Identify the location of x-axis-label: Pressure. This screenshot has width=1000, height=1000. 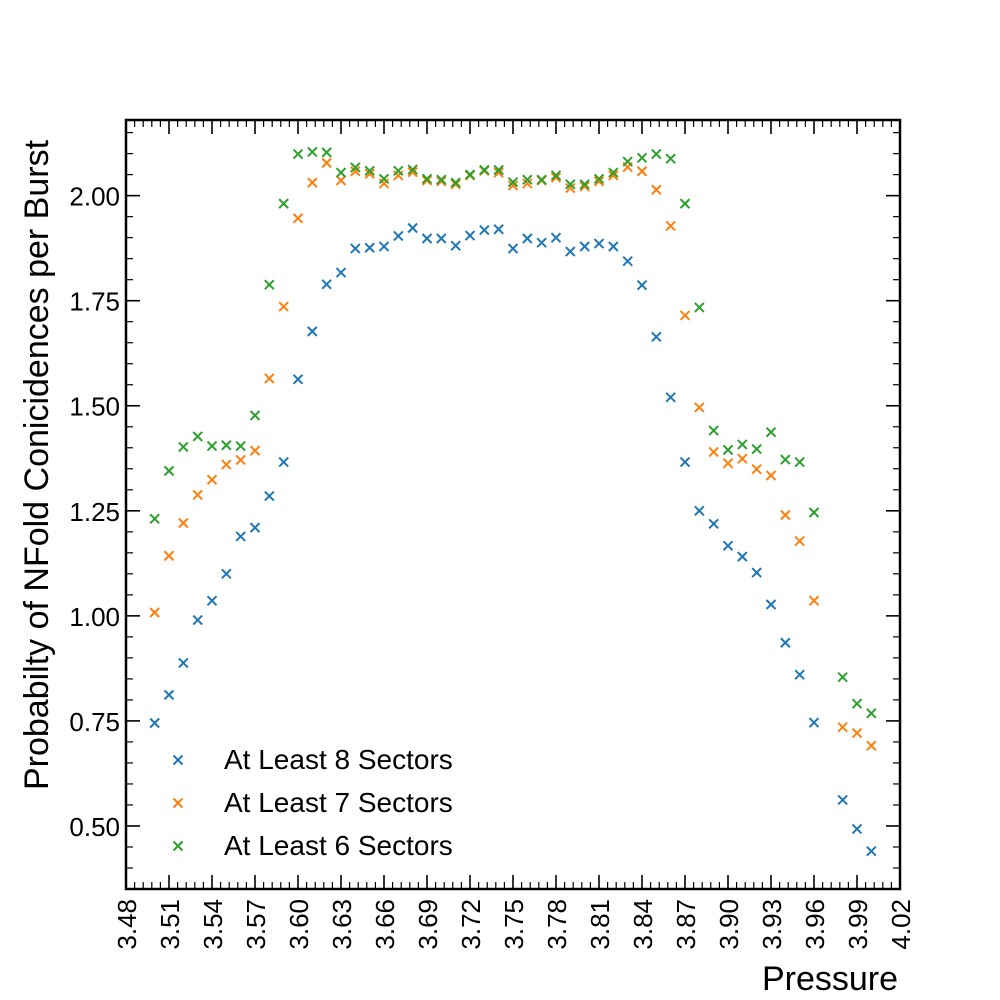
(830, 979).